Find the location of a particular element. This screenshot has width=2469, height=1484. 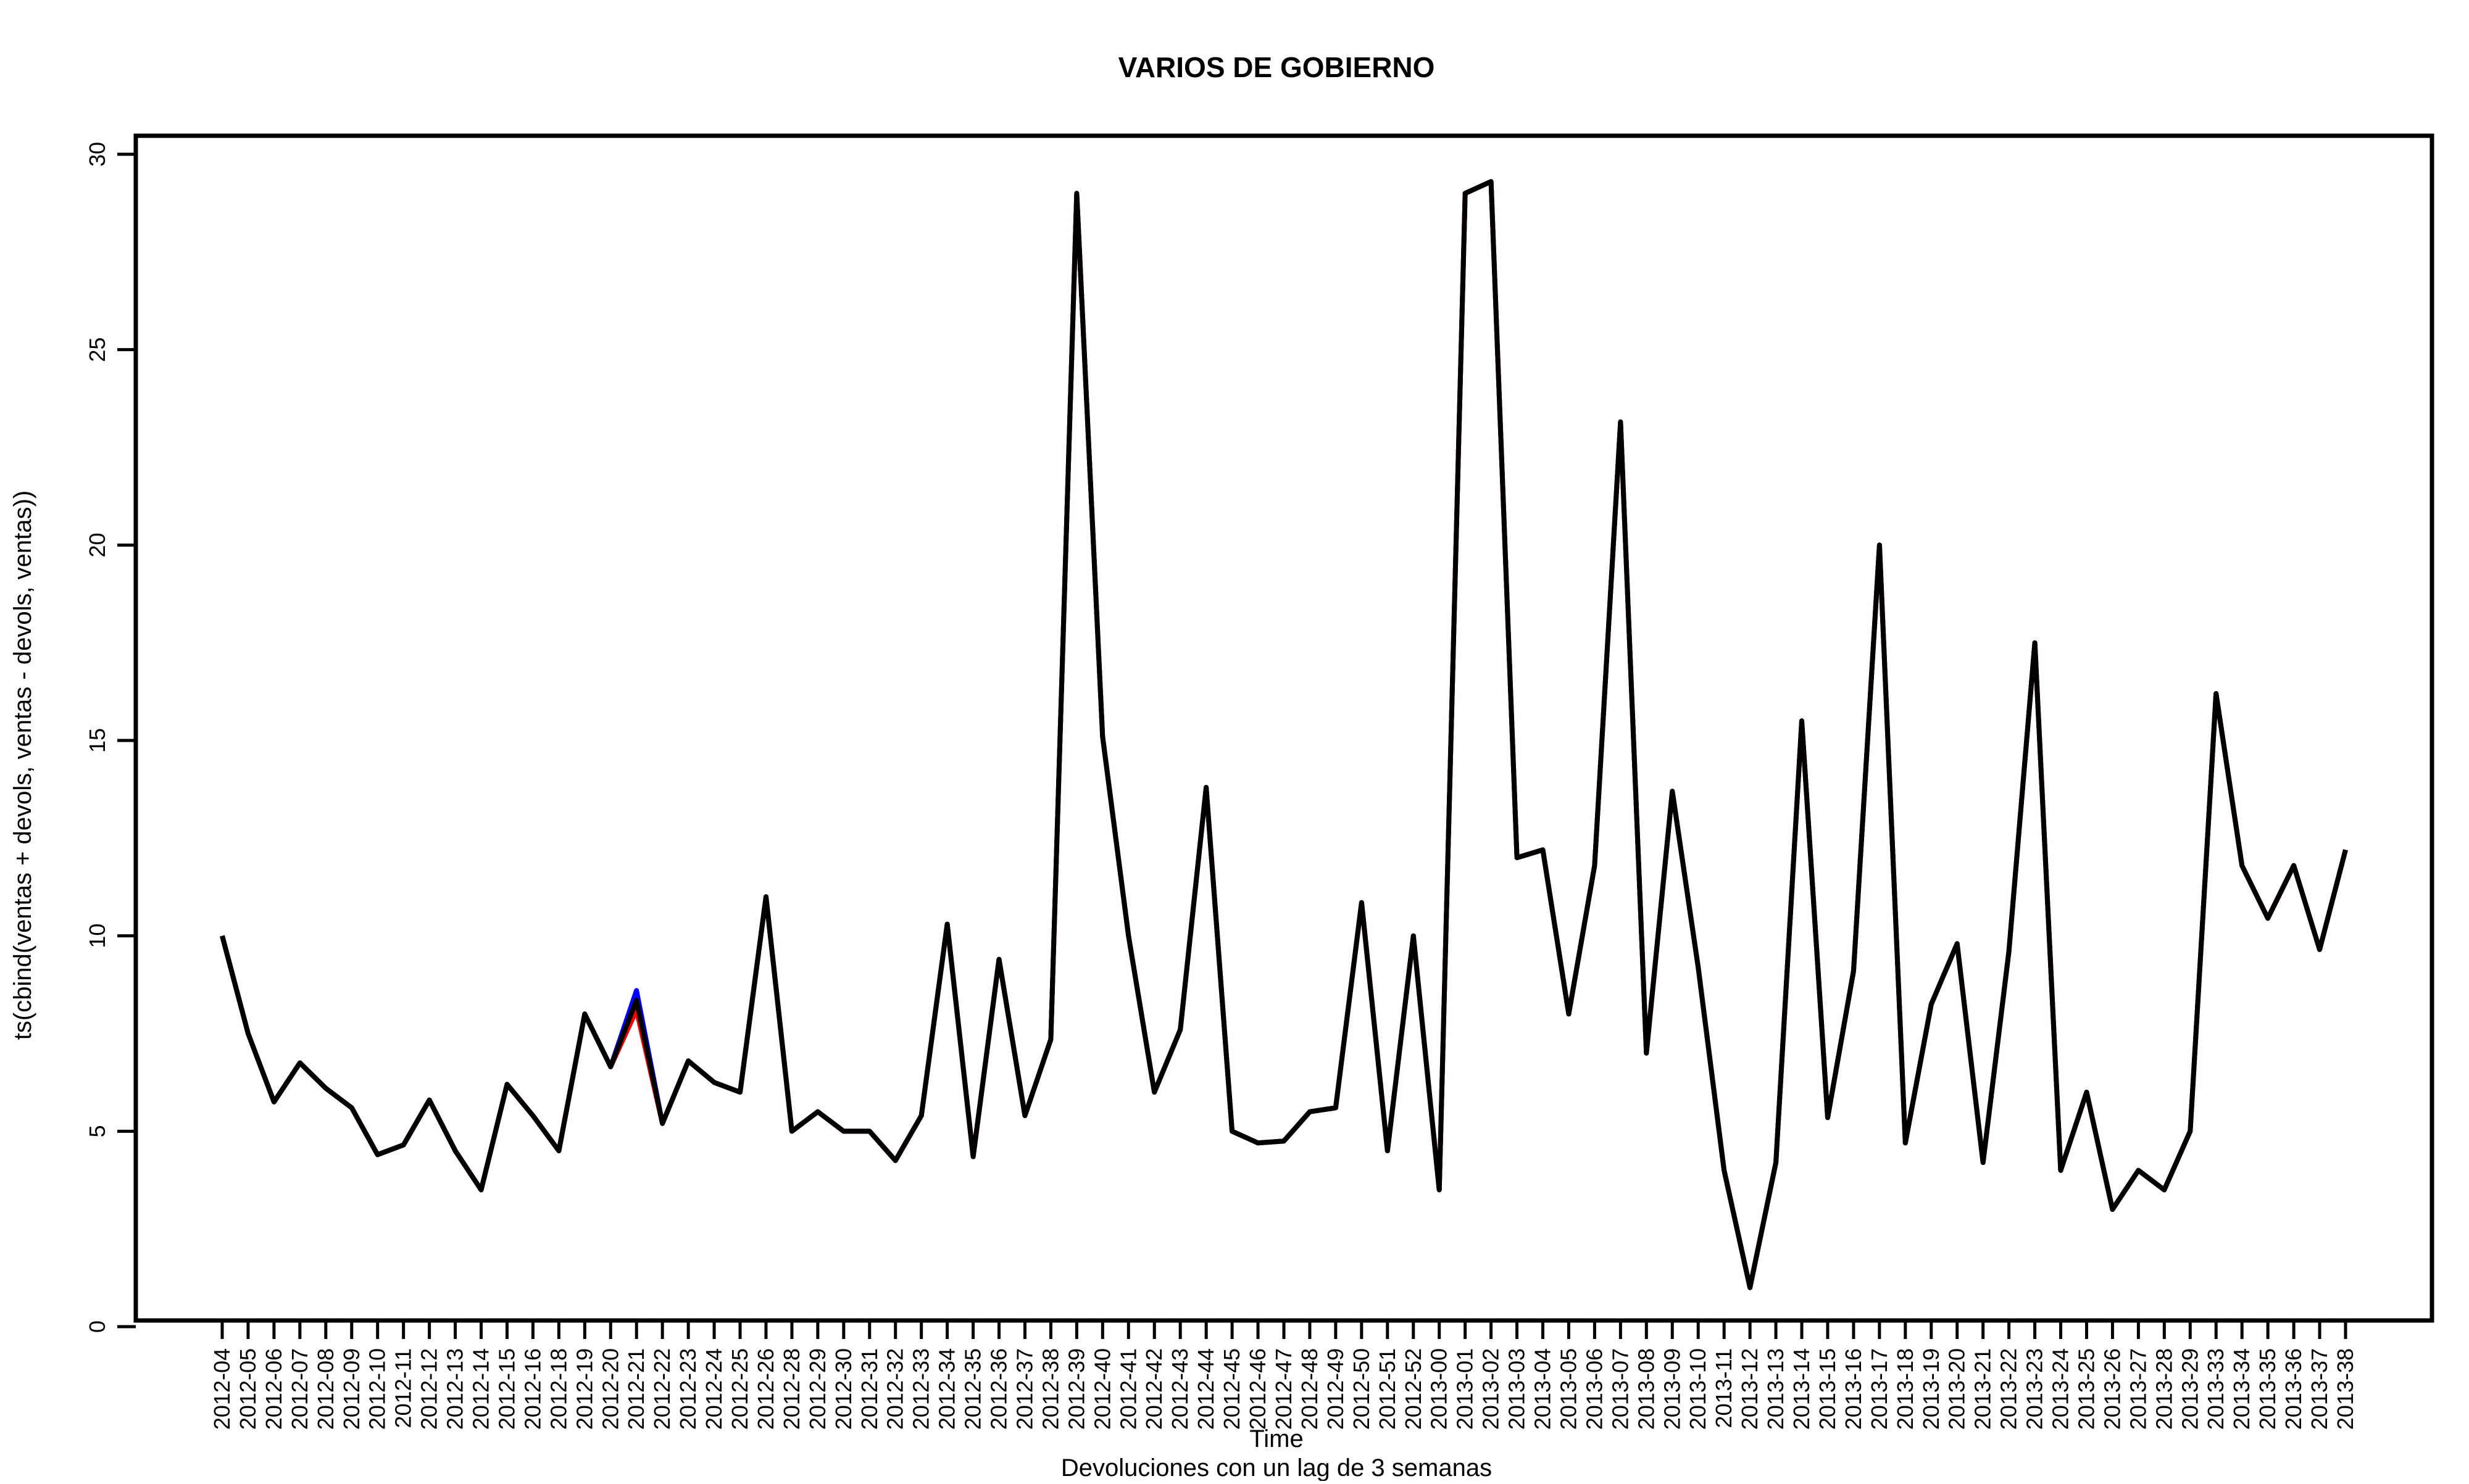

x-tick-label: 2012-34 is located at coordinates (947, 1389).